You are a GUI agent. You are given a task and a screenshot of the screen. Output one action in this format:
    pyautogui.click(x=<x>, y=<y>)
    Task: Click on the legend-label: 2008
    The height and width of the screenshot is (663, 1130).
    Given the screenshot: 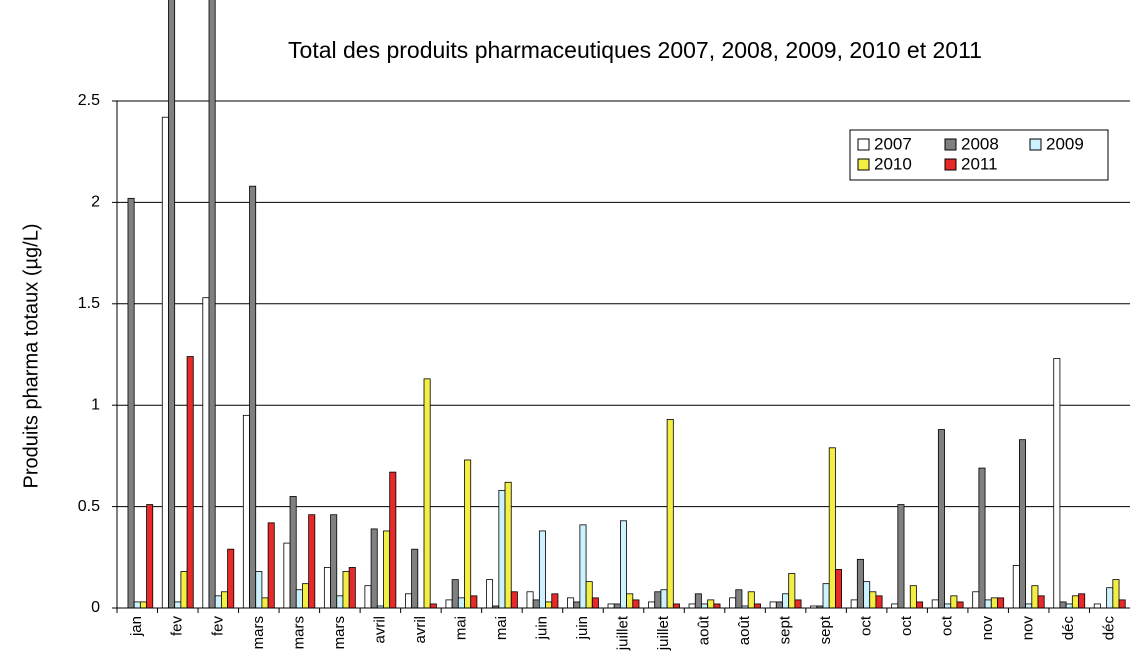 What is the action you would take?
    pyautogui.click(x=980, y=143)
    